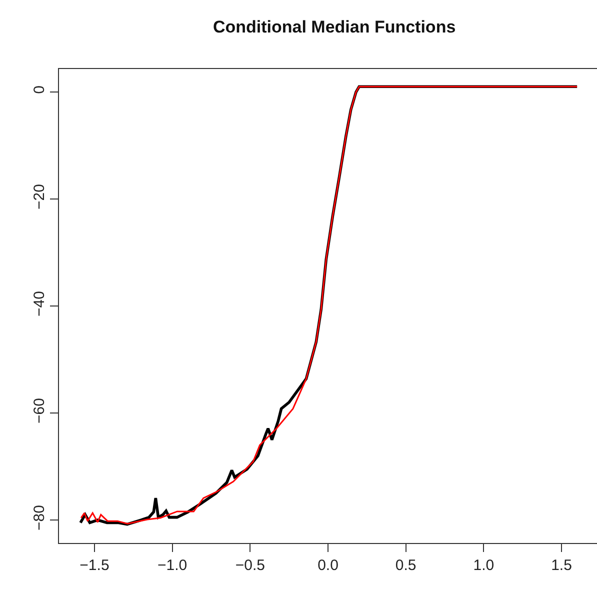 This screenshot has width=597, height=590. What do you see at coordinates (39, 197) in the screenshot?
I see `y-tick-label: −20` at bounding box center [39, 197].